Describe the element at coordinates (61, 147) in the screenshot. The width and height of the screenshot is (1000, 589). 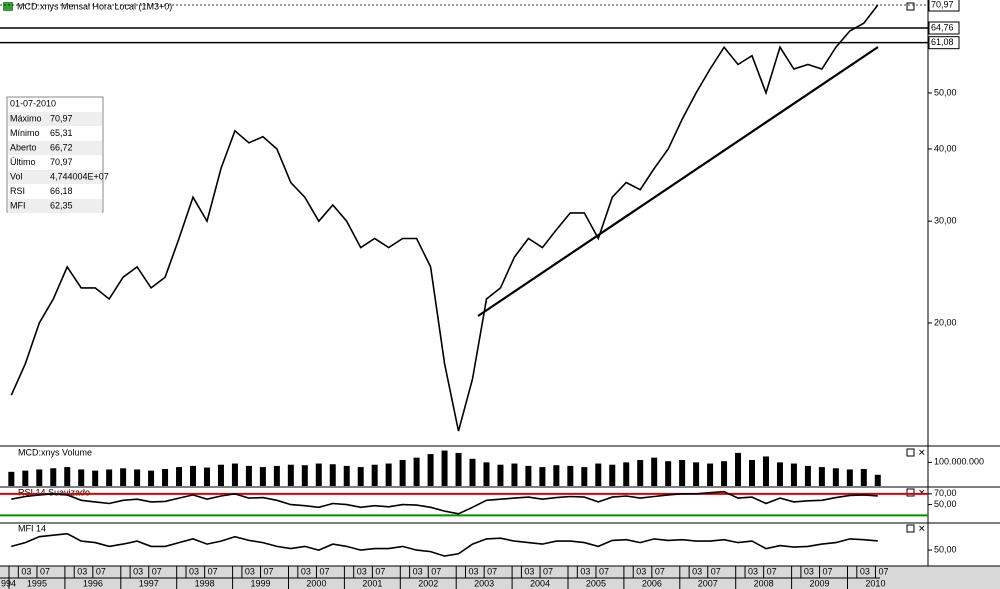
I see `info-value: 66,72` at that location.